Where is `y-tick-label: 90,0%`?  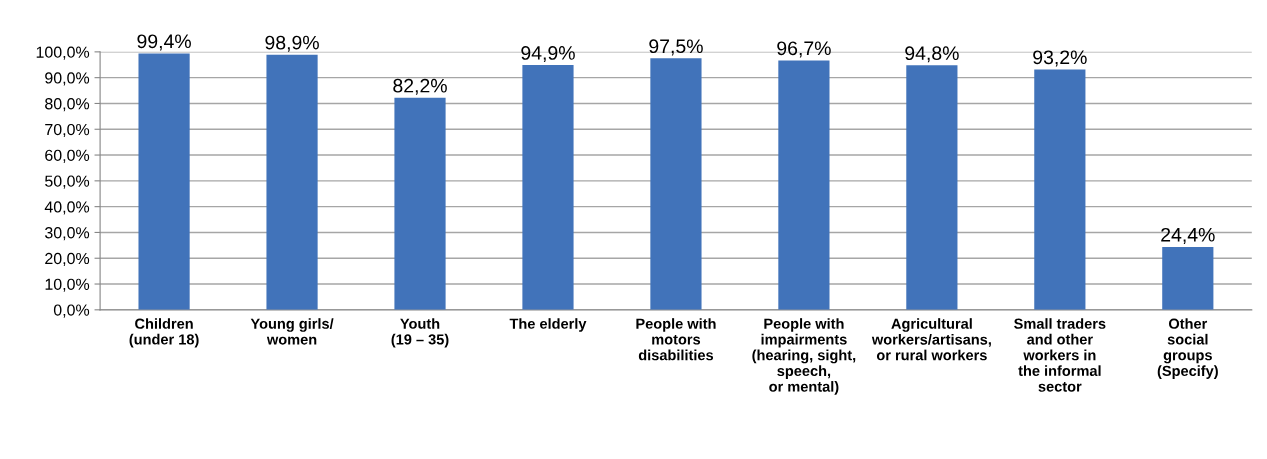 y-tick-label: 90,0% is located at coordinates (67, 79).